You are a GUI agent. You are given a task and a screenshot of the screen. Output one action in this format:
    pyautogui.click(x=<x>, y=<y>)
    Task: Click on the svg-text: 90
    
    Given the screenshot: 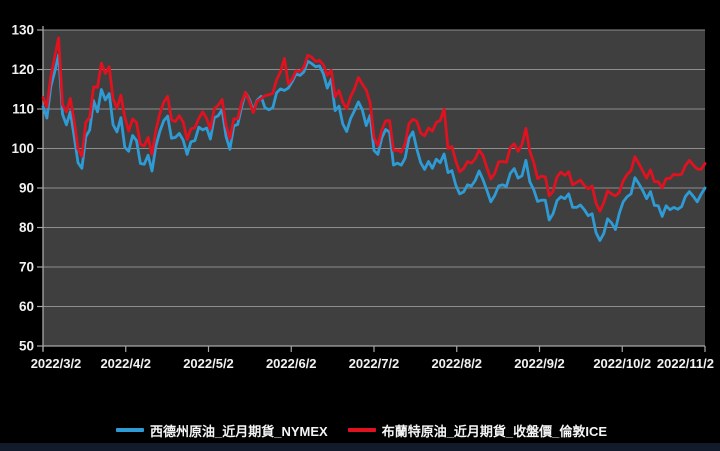 What is the action you would take?
    pyautogui.click(x=26, y=188)
    